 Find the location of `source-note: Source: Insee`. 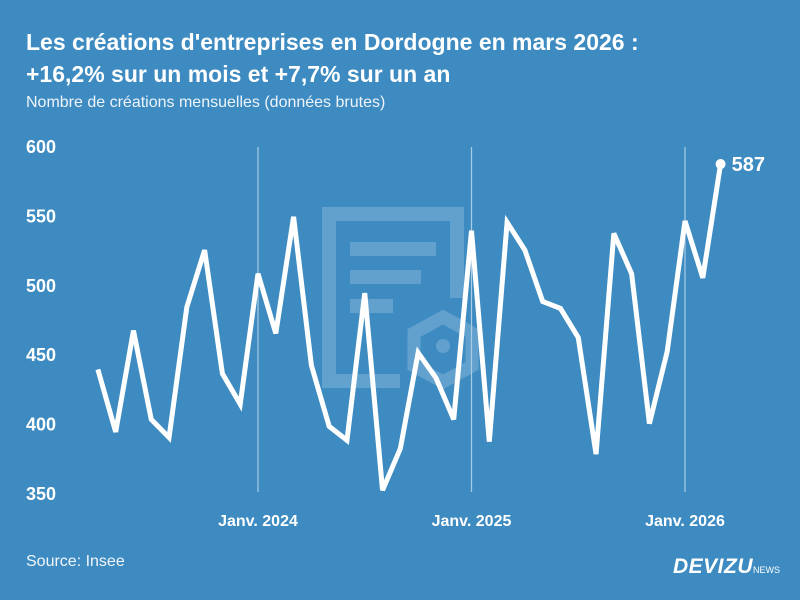

source-note: Source: Insee is located at coordinates (75, 561).